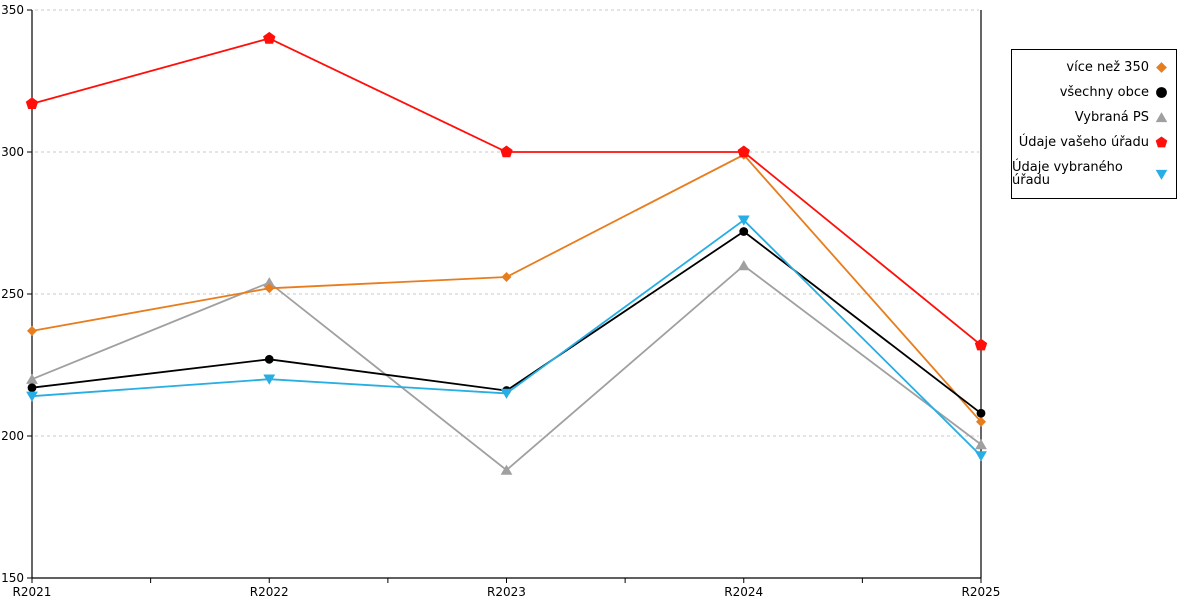 Image resolution: width=1200 pixels, height=600 pixels. Describe the element at coordinates (1083, 142) in the screenshot. I see `legend-label: Údaje vašeho úřadu` at that location.